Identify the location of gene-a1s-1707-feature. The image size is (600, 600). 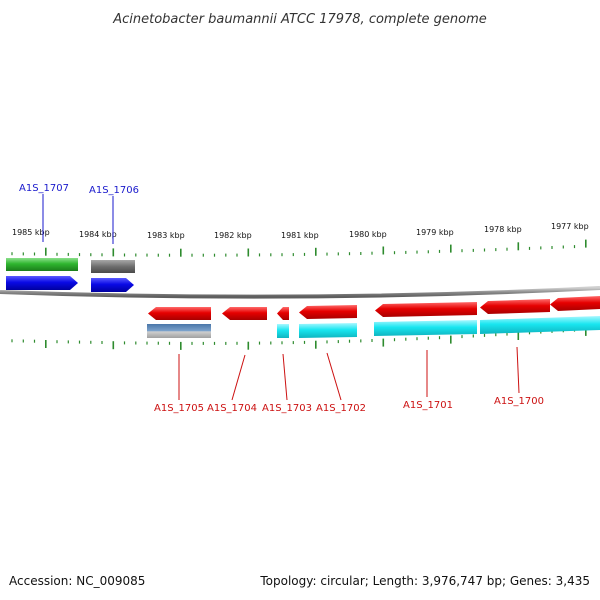
(42, 264).